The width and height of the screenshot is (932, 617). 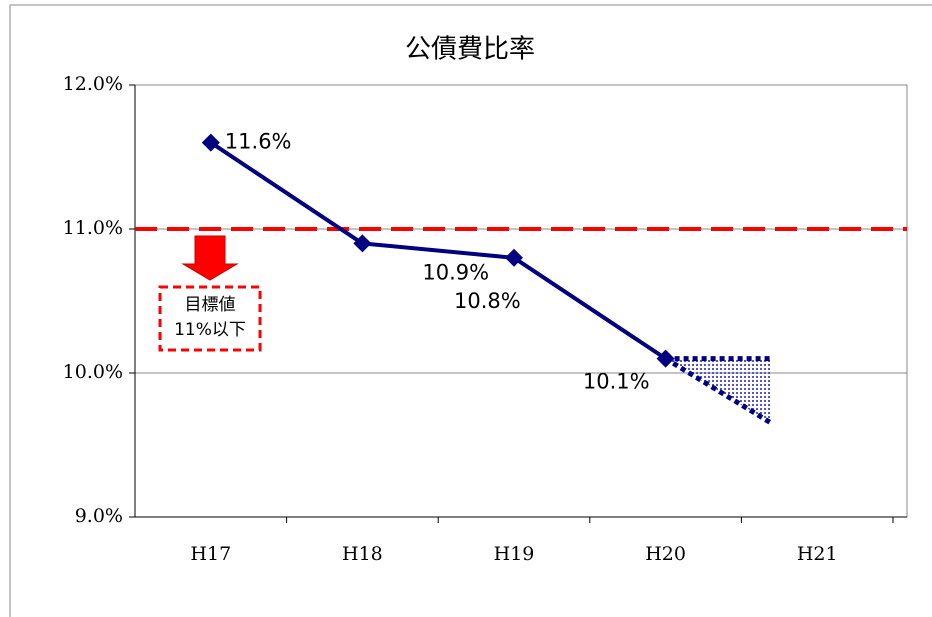 I want to click on target-arrow, so click(x=210, y=258).